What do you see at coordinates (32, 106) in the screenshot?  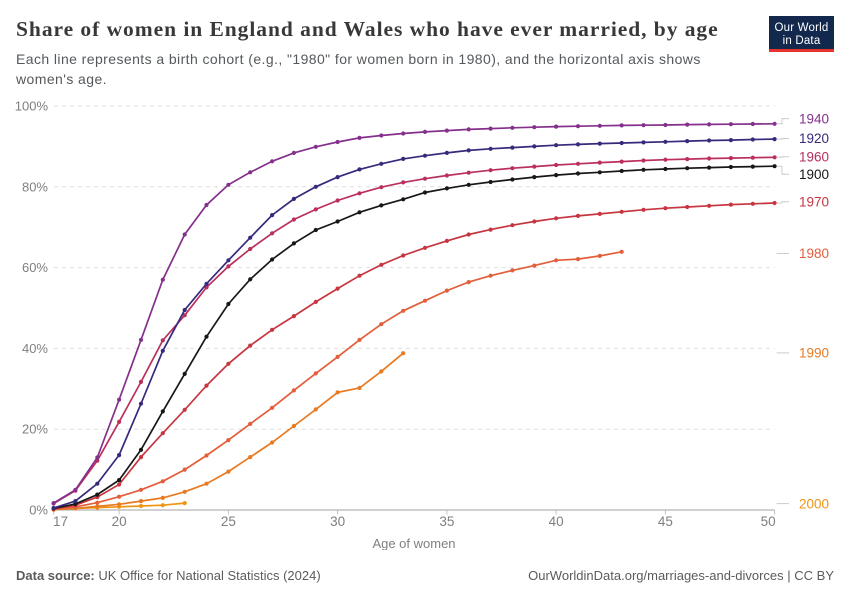 I see `svg-text: 100%` at bounding box center [32, 106].